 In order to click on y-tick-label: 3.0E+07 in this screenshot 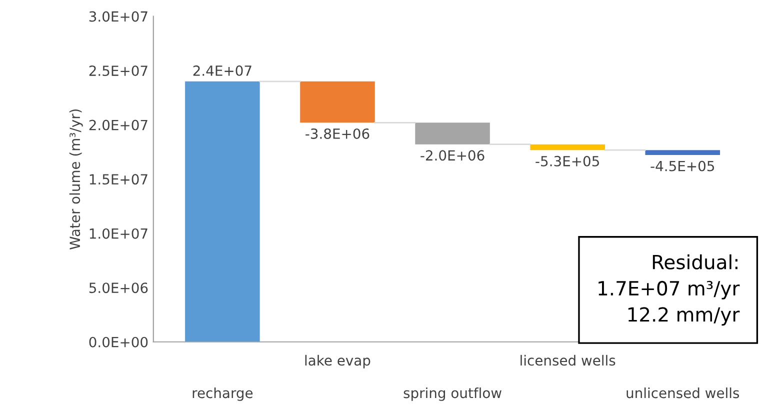, I will do `click(118, 16)`.